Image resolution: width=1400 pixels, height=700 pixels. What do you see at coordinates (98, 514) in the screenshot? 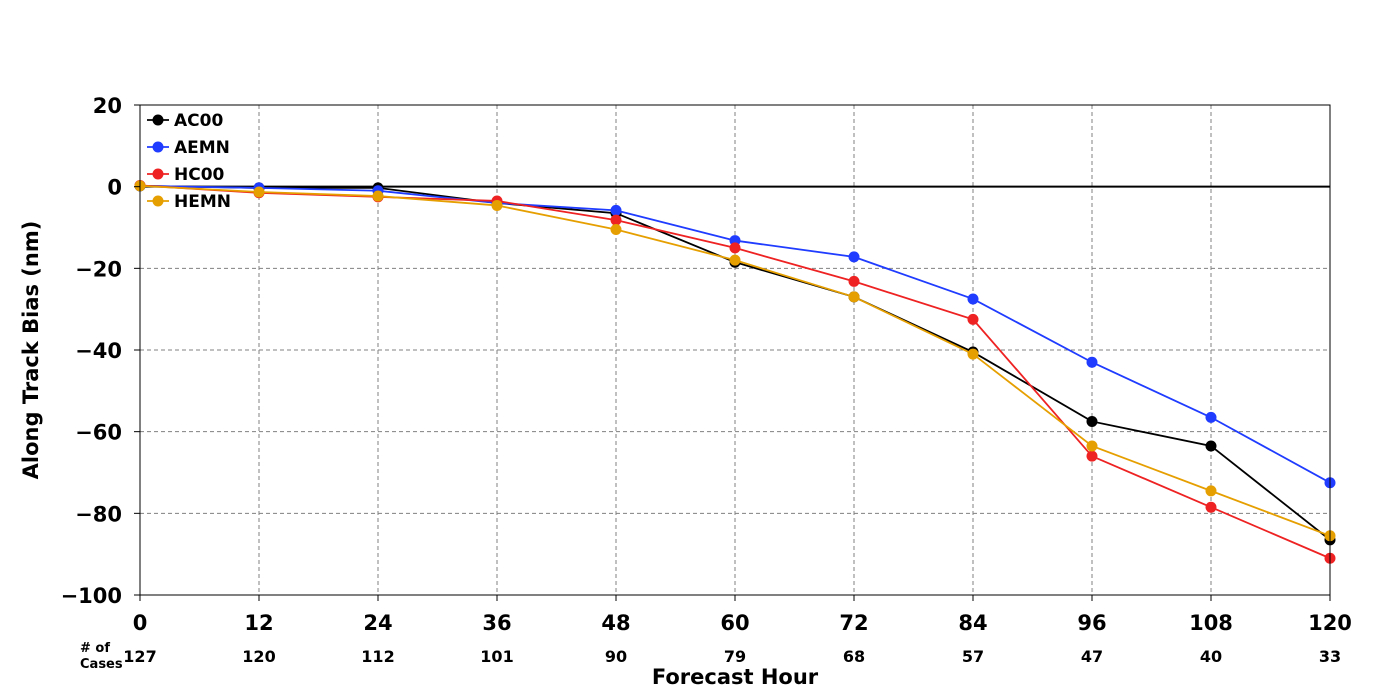
I see `y-tick-label: −80` at bounding box center [98, 514].